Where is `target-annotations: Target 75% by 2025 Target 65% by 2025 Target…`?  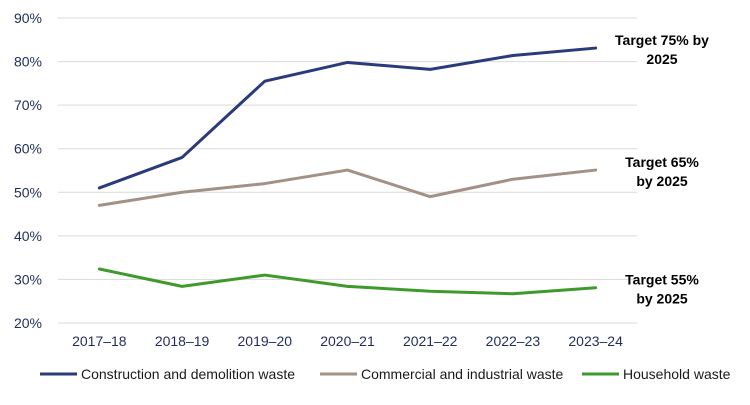 target-annotations: Target 75% by 2025 Target 65% by 2025 Target… is located at coordinates (662, 169).